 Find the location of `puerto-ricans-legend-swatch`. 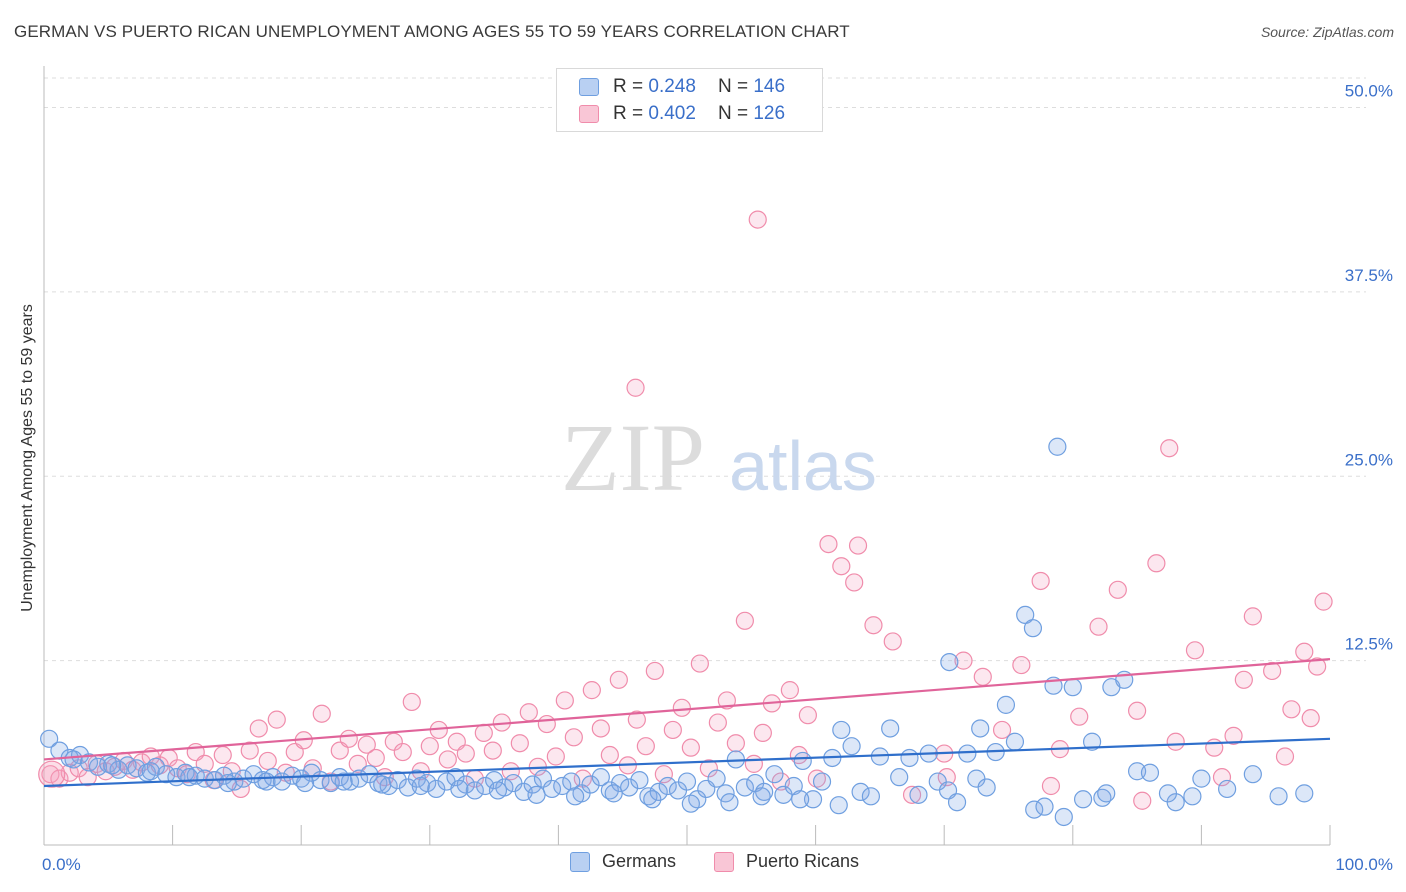

puerto-ricans-legend-swatch is located at coordinates (724, 861).